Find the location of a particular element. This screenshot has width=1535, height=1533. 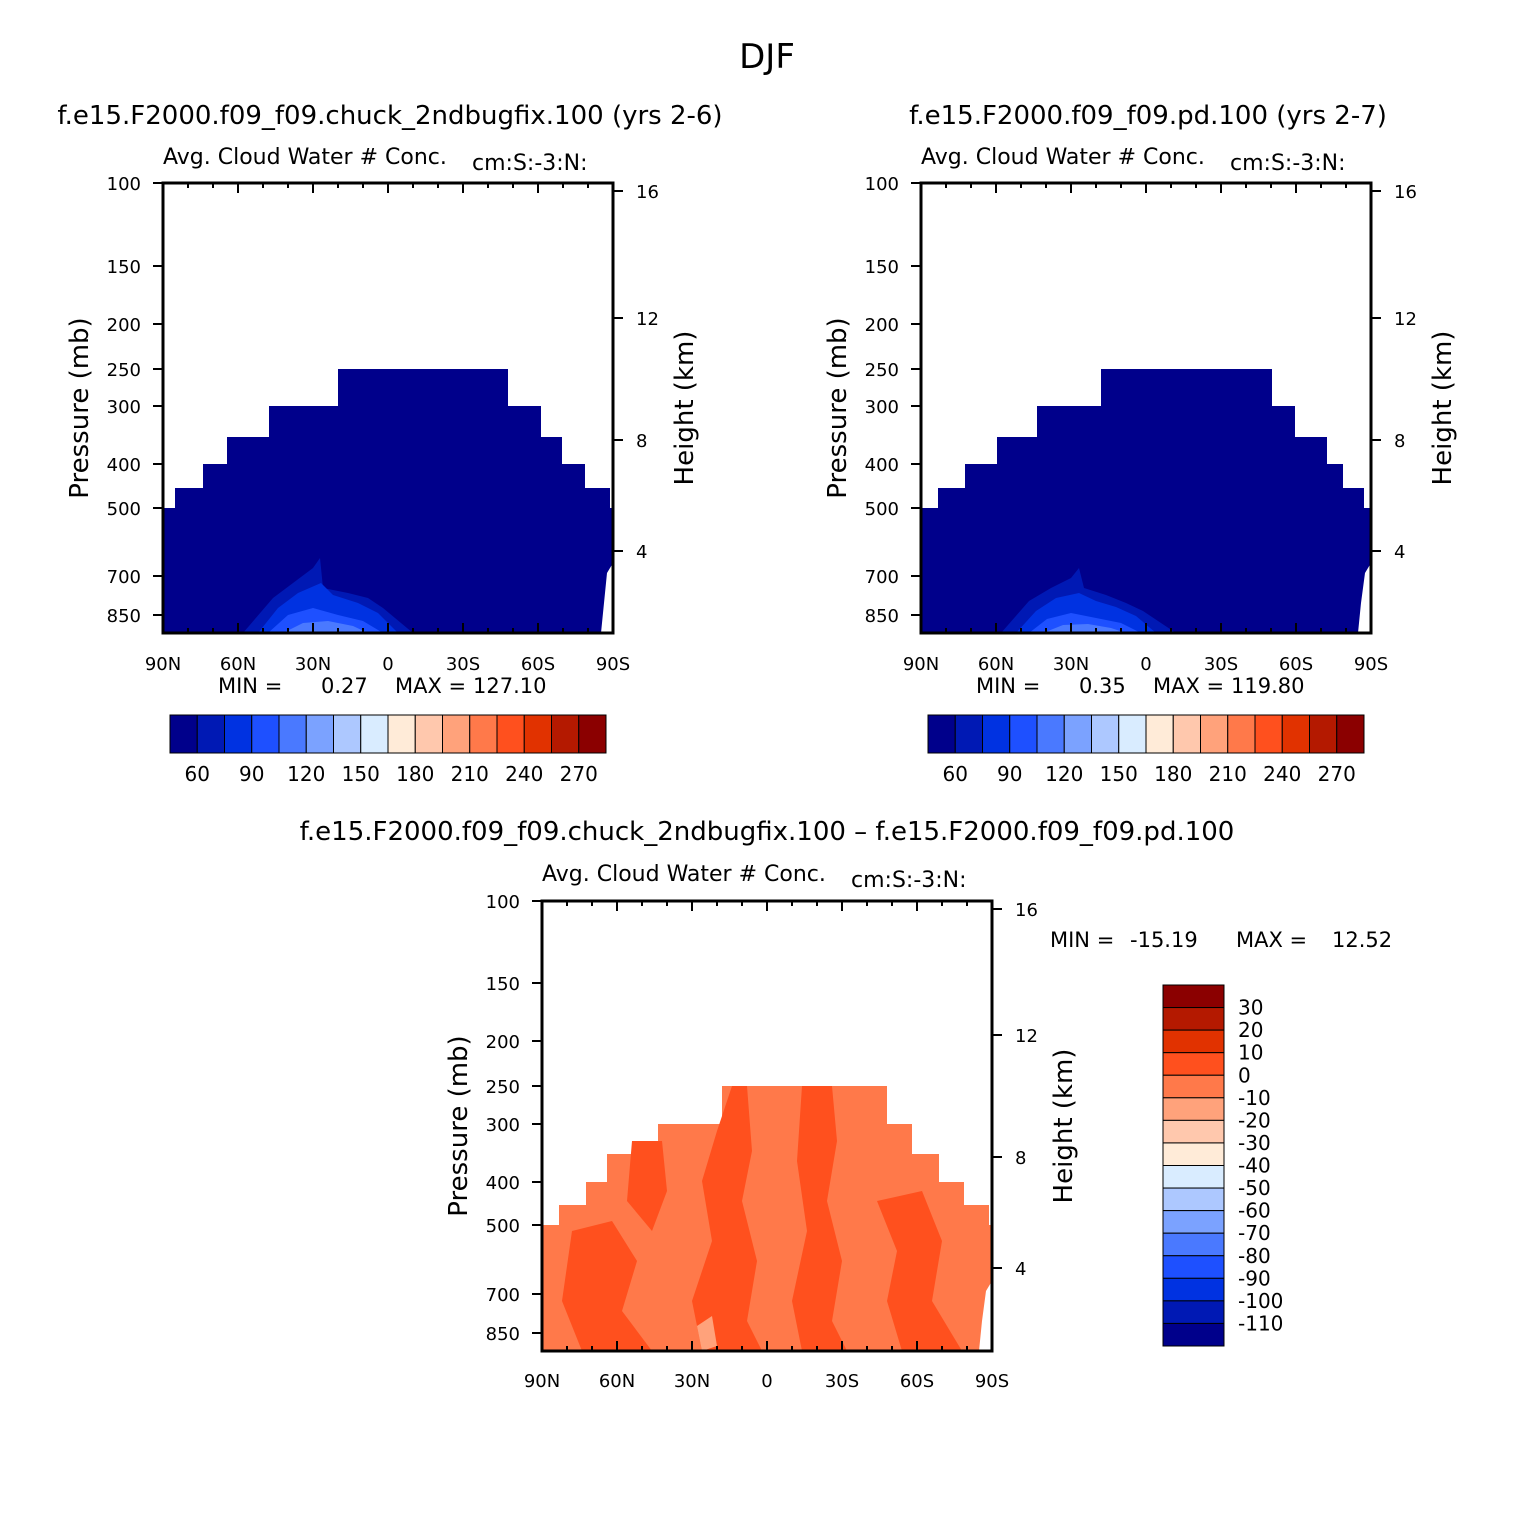

colorbar-label: 150 is located at coordinates (1119, 774).